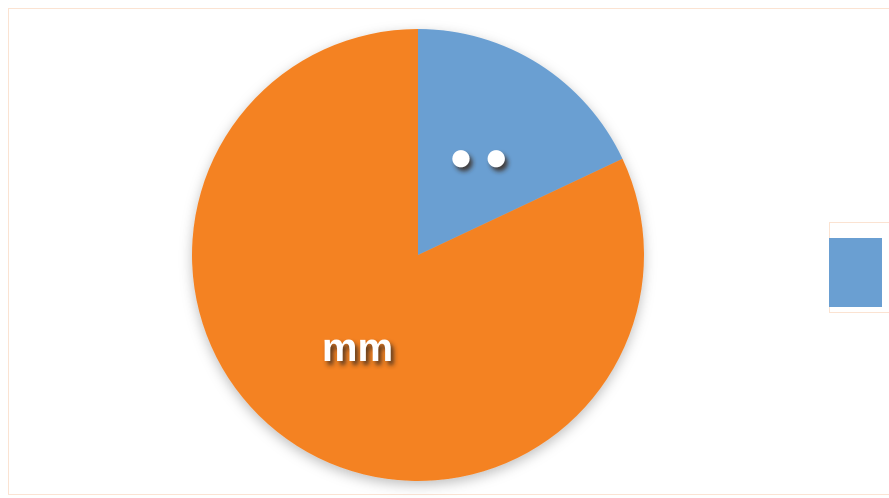 This screenshot has height=498, width=889. I want to click on slice-label: mm, so click(357, 348).